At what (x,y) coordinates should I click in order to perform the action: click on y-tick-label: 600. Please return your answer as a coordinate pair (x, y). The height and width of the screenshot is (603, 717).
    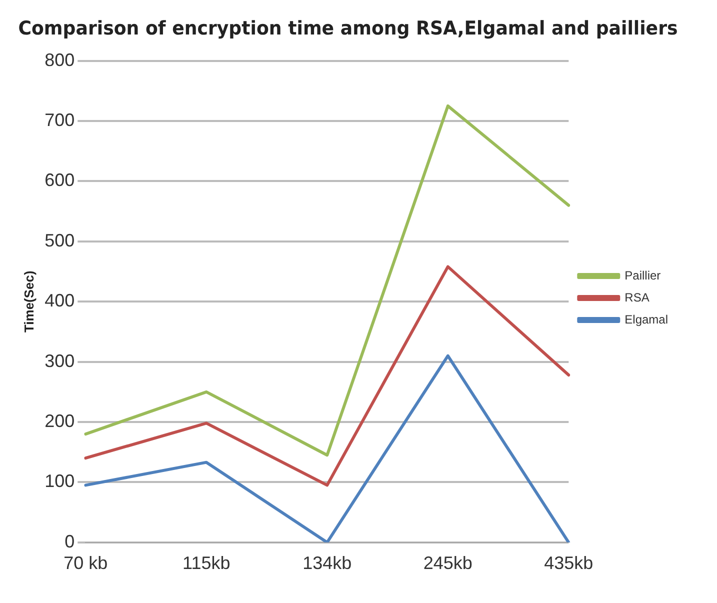
    Looking at the image, I should click on (59, 180).